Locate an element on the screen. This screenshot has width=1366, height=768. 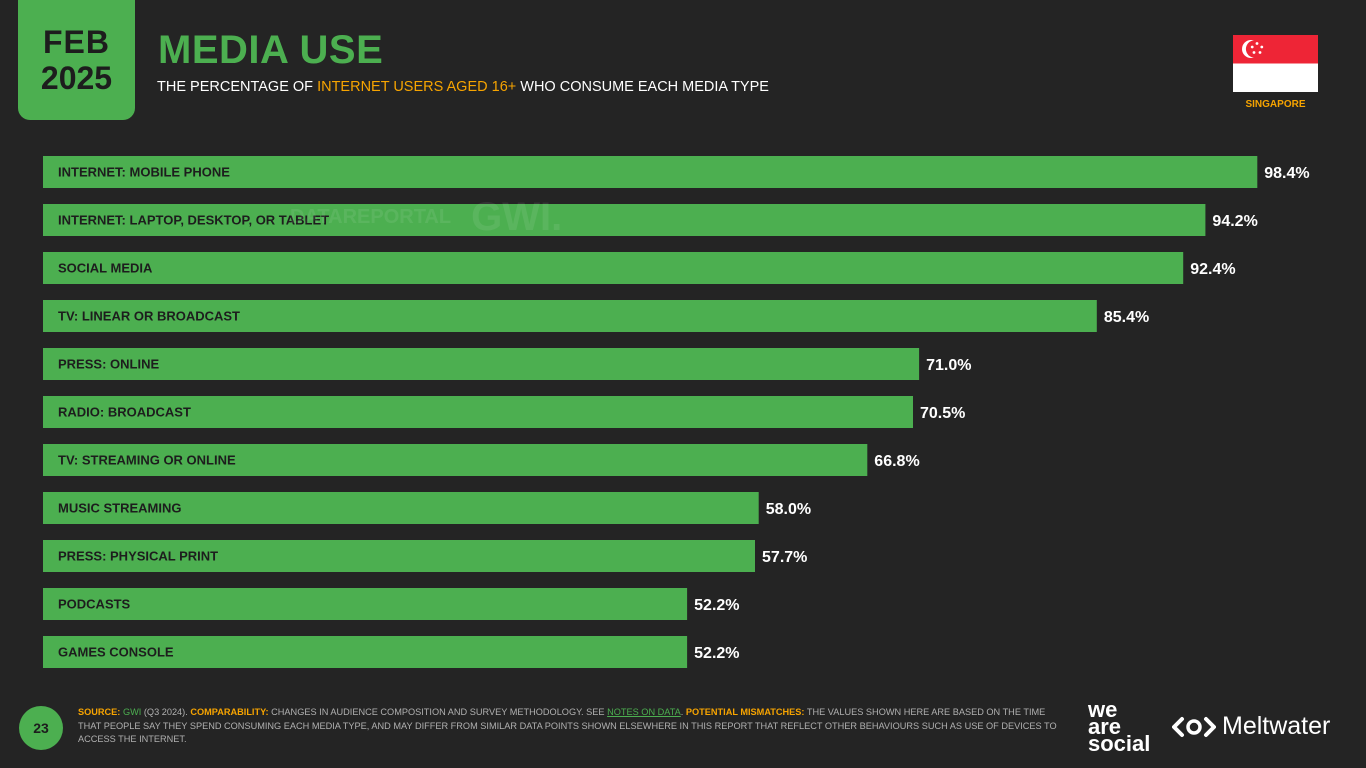
bar-value-0: 98.4% is located at coordinates (1286, 173).